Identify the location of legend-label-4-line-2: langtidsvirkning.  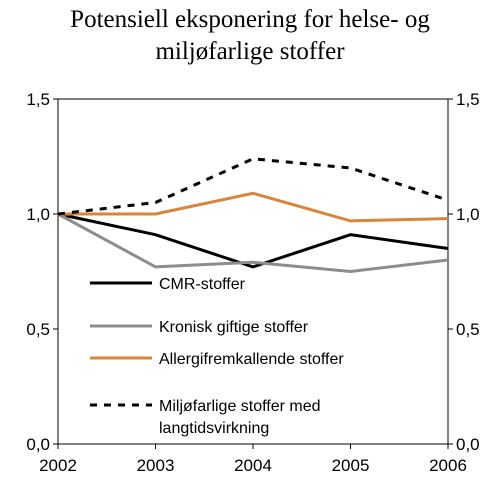
(214, 428).